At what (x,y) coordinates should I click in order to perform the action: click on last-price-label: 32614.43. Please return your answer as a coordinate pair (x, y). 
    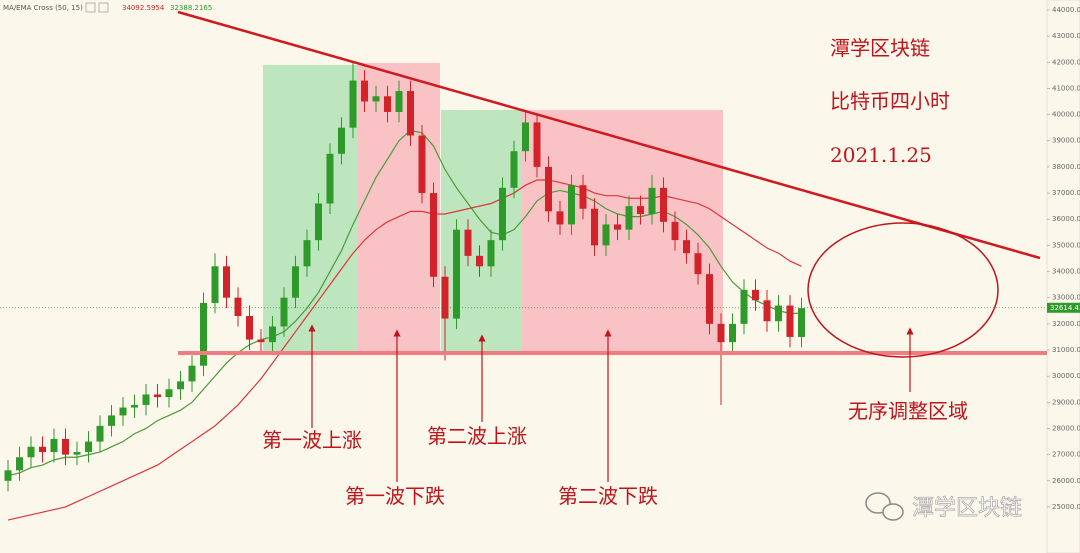
    Looking at the image, I should click on (1065, 308).